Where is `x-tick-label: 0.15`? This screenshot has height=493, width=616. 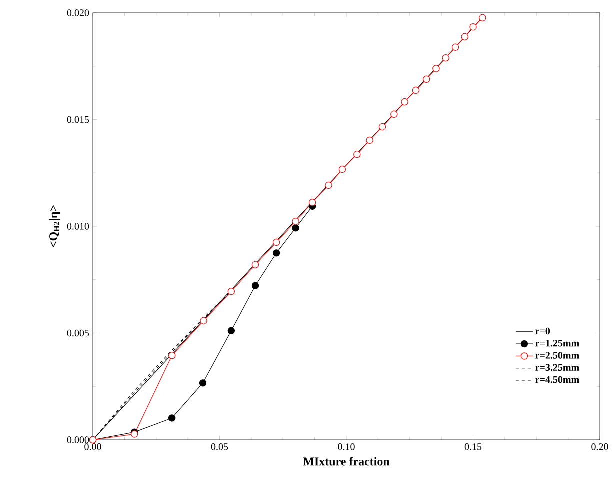 x-tick-label: 0.15 is located at coordinates (473, 447).